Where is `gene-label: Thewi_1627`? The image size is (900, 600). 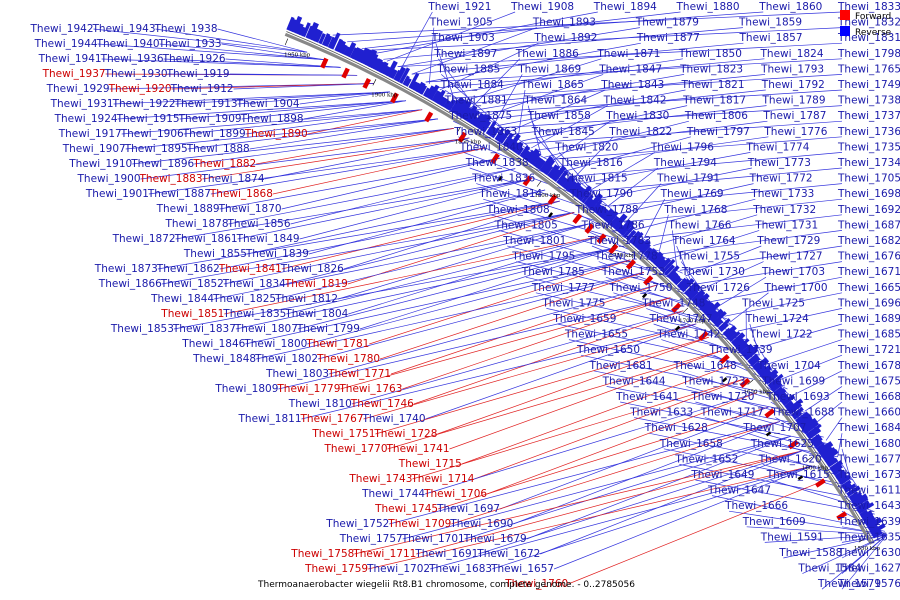 gene-label: Thewi_1627 is located at coordinates (868, 569).